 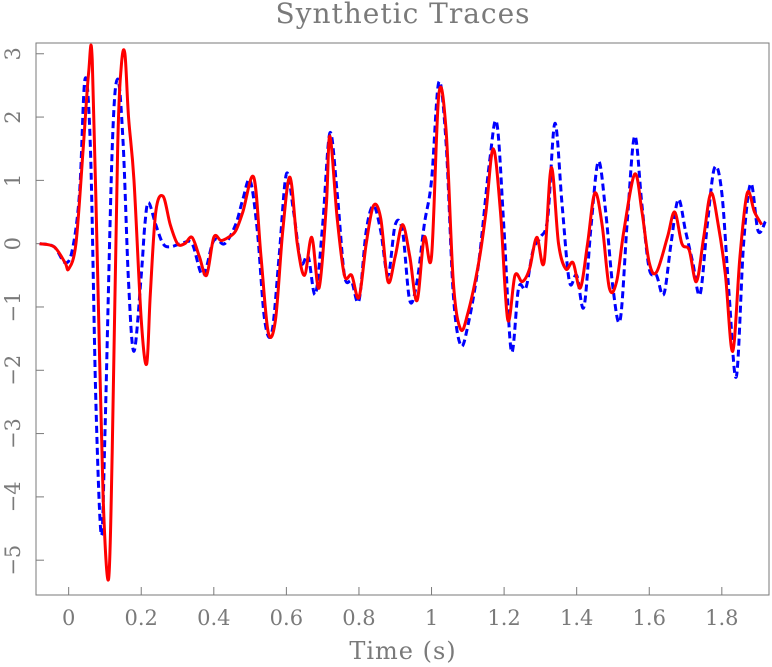 What do you see at coordinates (13, 560) in the screenshot?
I see `y-tick-label: −5` at bounding box center [13, 560].